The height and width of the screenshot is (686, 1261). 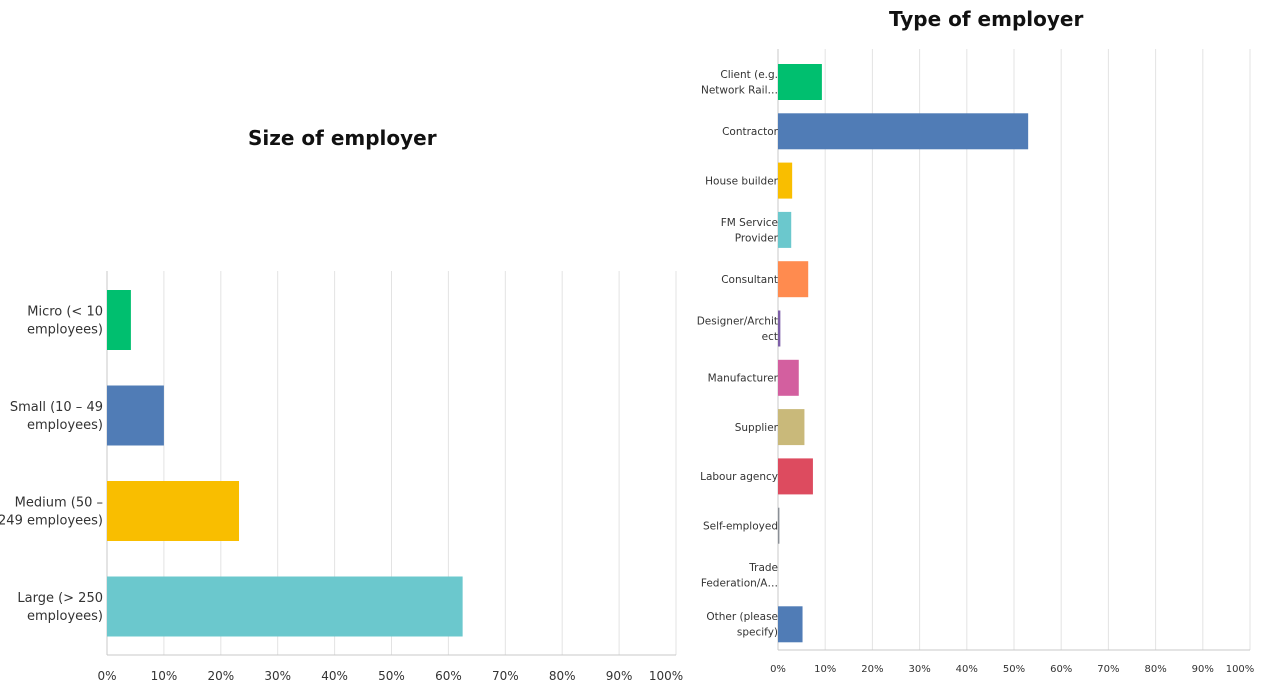 I want to click on type-tick-label: 40%, so click(x=967, y=669).